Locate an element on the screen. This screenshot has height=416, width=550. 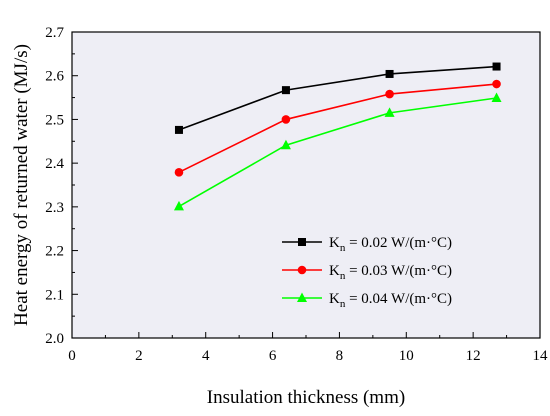
y-axis-title: Heat energy of returned water (MJ/s) is located at coordinates (21, 185).